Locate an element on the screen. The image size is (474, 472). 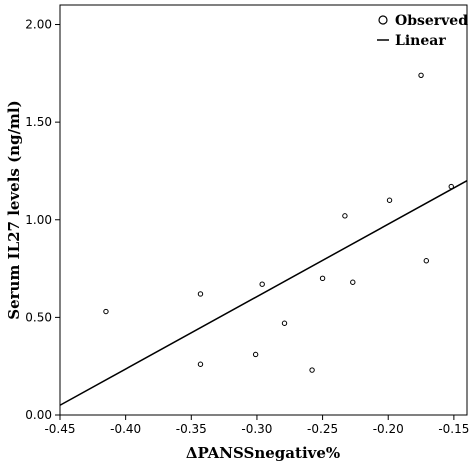
legend-linear-label: Linear is located at coordinates (420, 41).